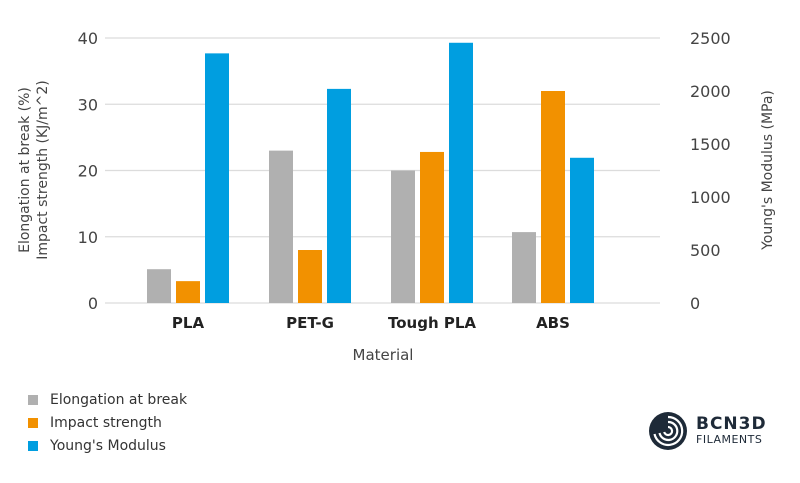 This screenshot has height=483, width=800. I want to click on legend-label: Impact strength, so click(106, 422).